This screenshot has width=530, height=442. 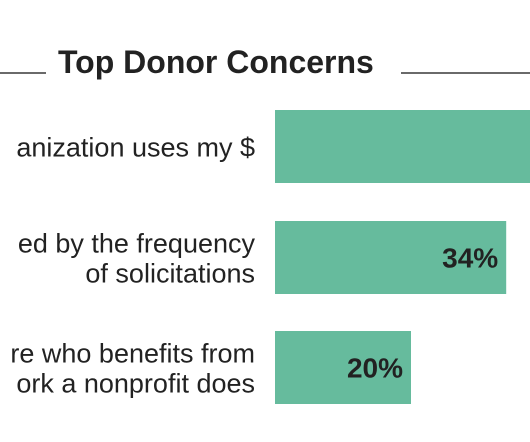 I want to click on value-label-3: 20%, so click(x=375, y=368).